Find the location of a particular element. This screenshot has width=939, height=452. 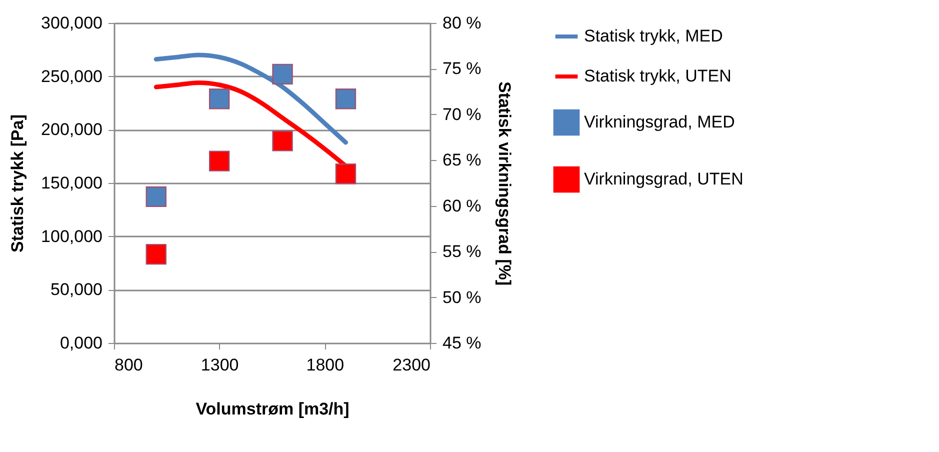

legend-label: Statisk trykk, MED is located at coordinates (653, 36).